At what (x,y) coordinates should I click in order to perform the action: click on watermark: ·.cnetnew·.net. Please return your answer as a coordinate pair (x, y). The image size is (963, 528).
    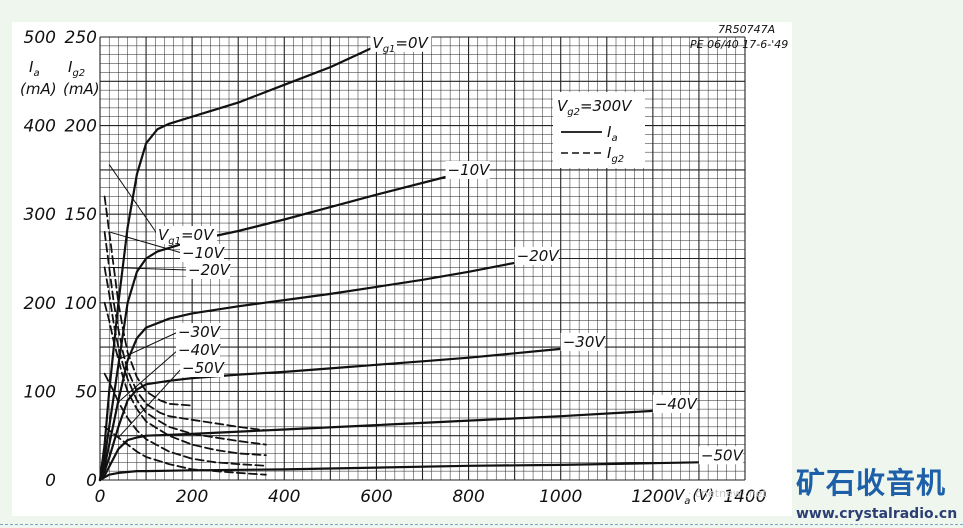
    Looking at the image, I should click on (728, 493).